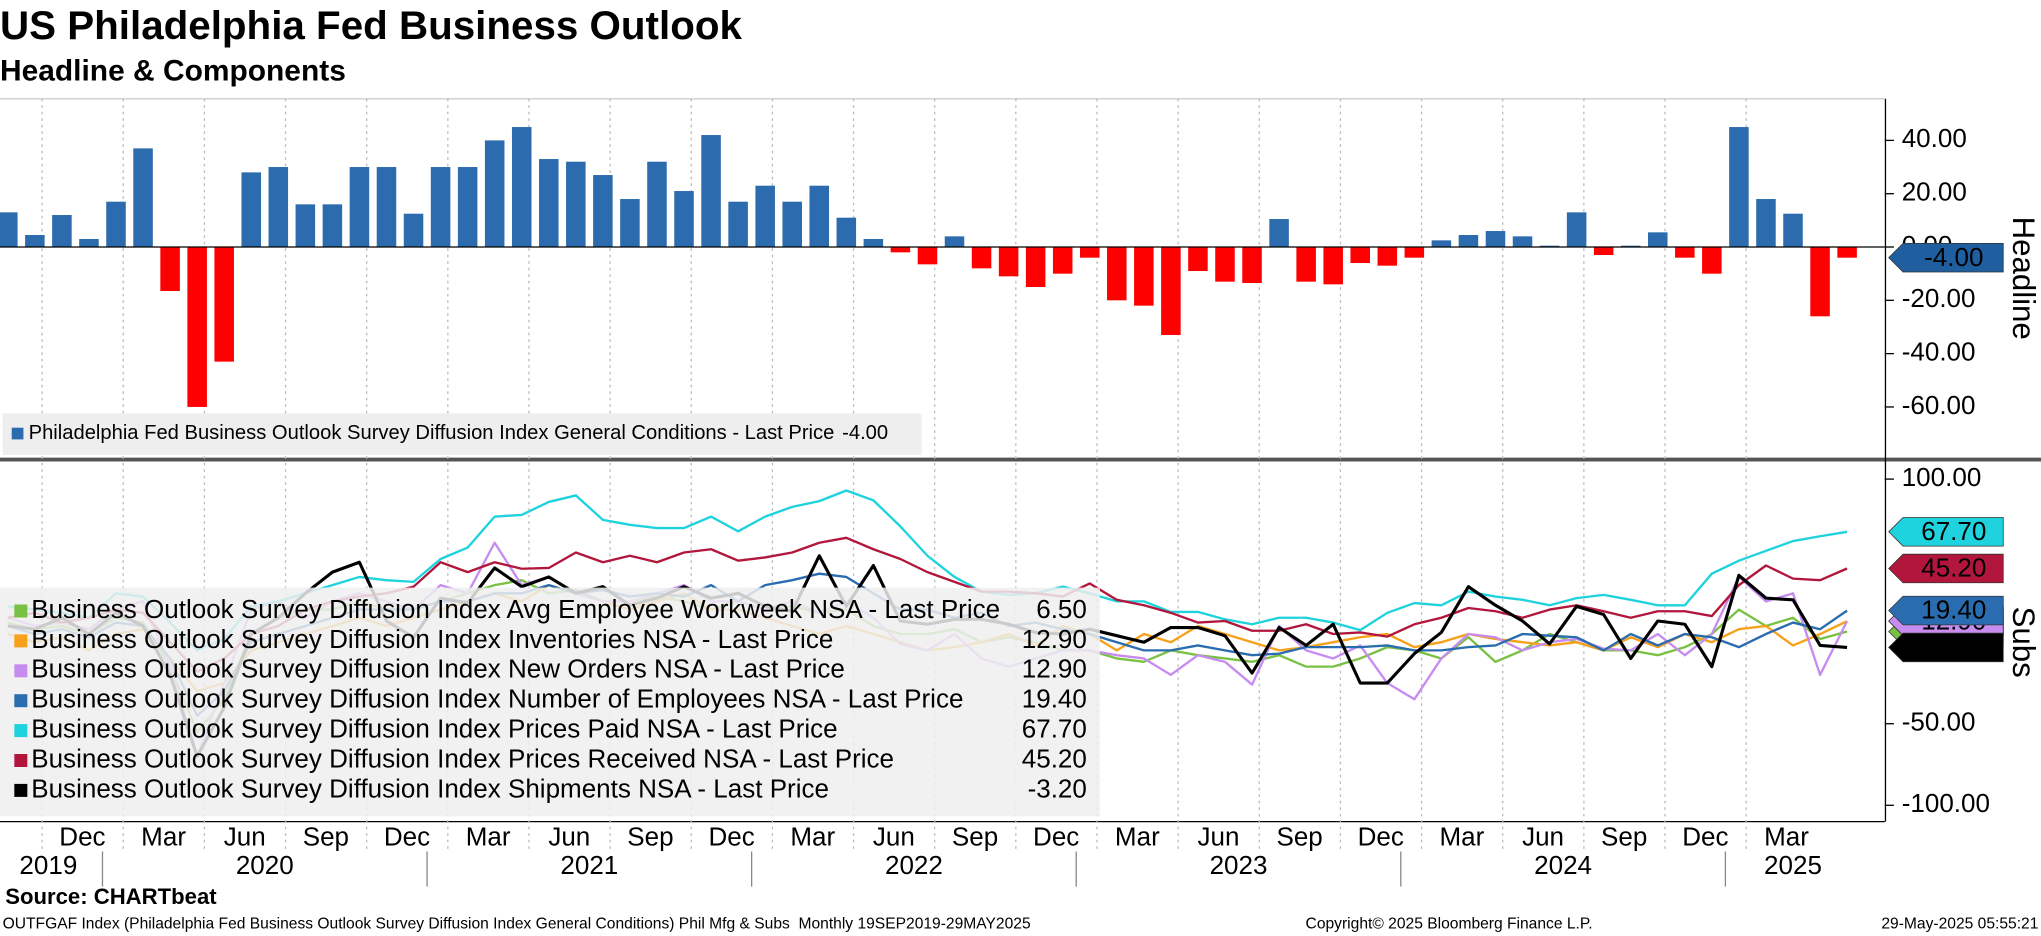 The width and height of the screenshot is (2041, 936). Describe the element at coordinates (865, 434) in the screenshot. I see `legend-last-price: -4.00` at that location.